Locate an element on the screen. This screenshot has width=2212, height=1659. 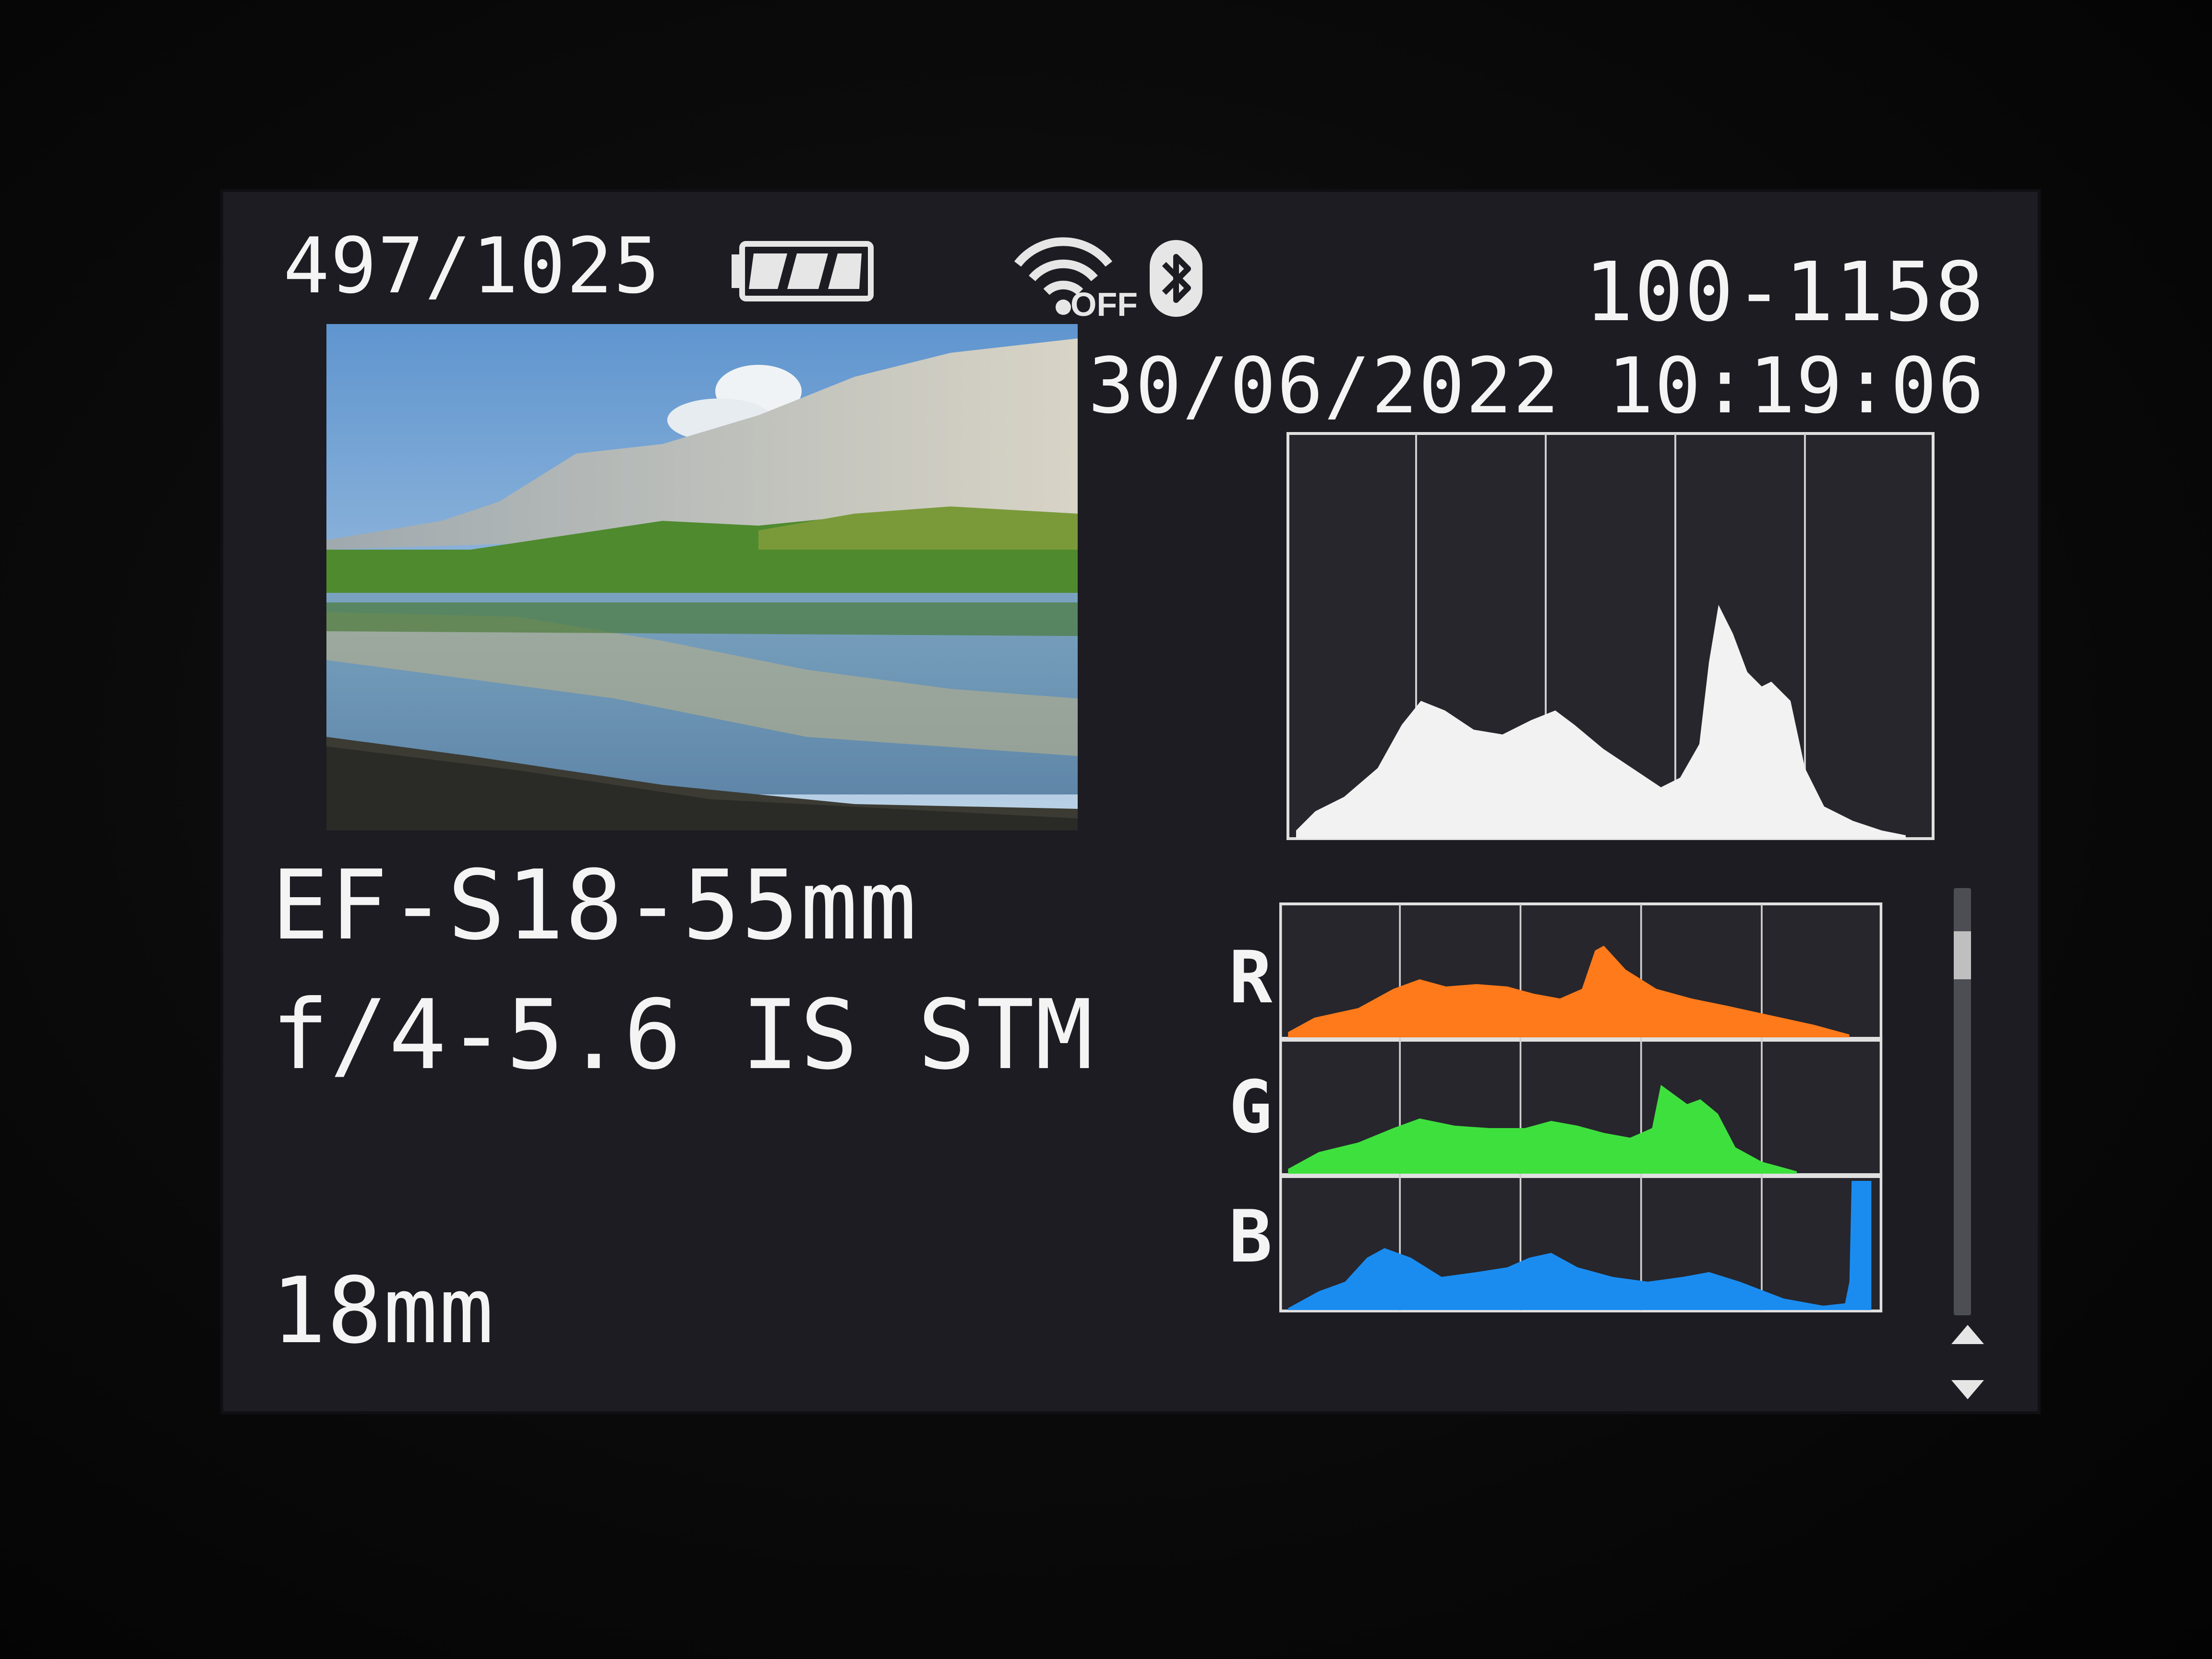
wifi-off-icon: OFF is located at coordinates (1076, 277).